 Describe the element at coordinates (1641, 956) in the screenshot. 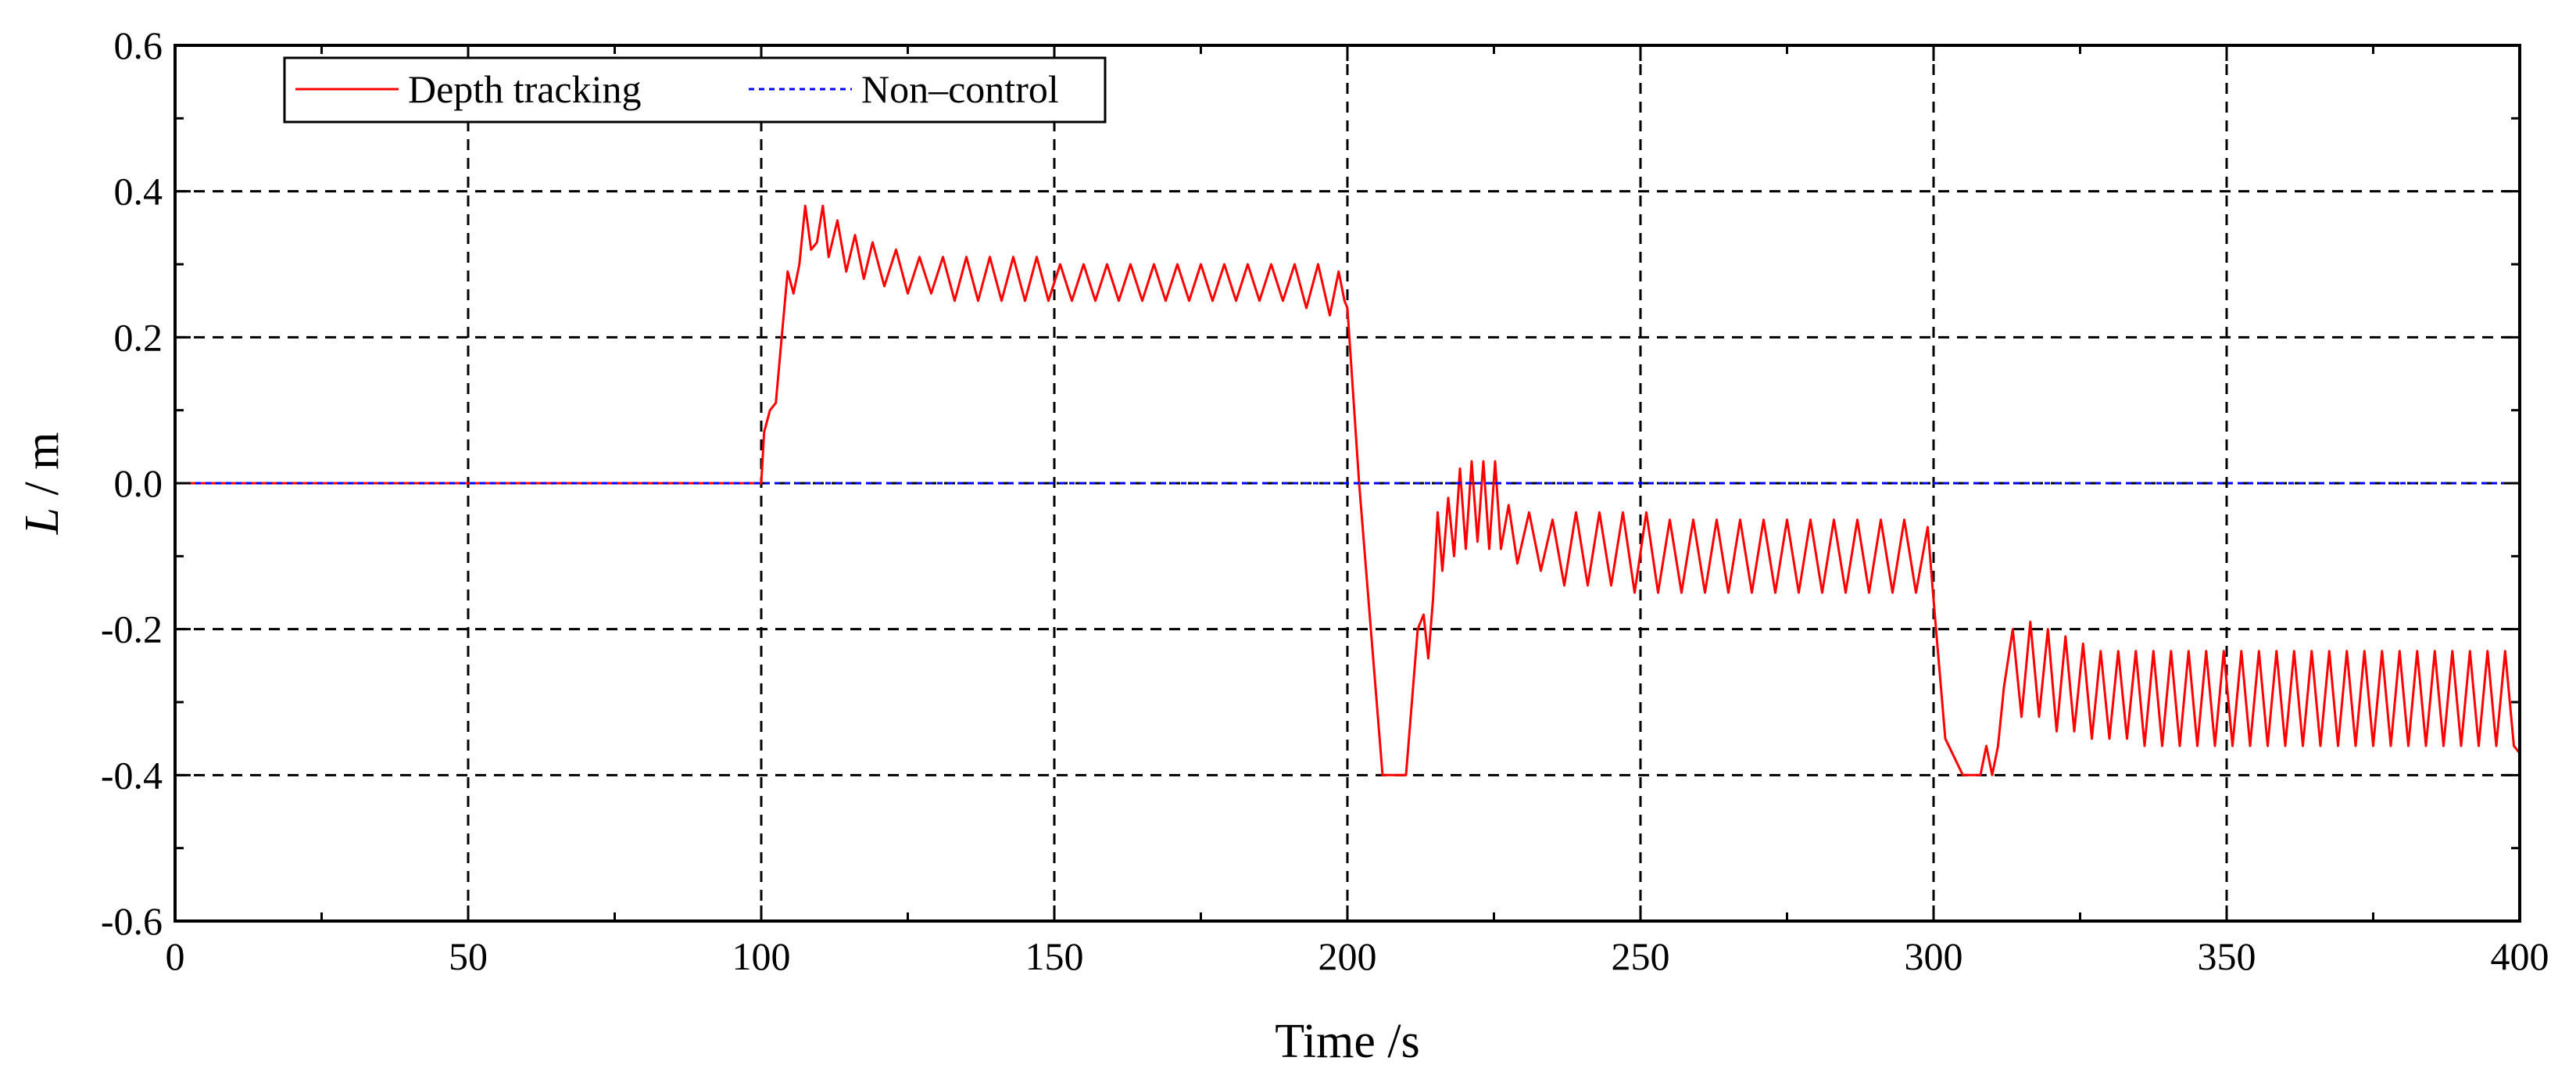

I see `x-tick-label: 250` at that location.